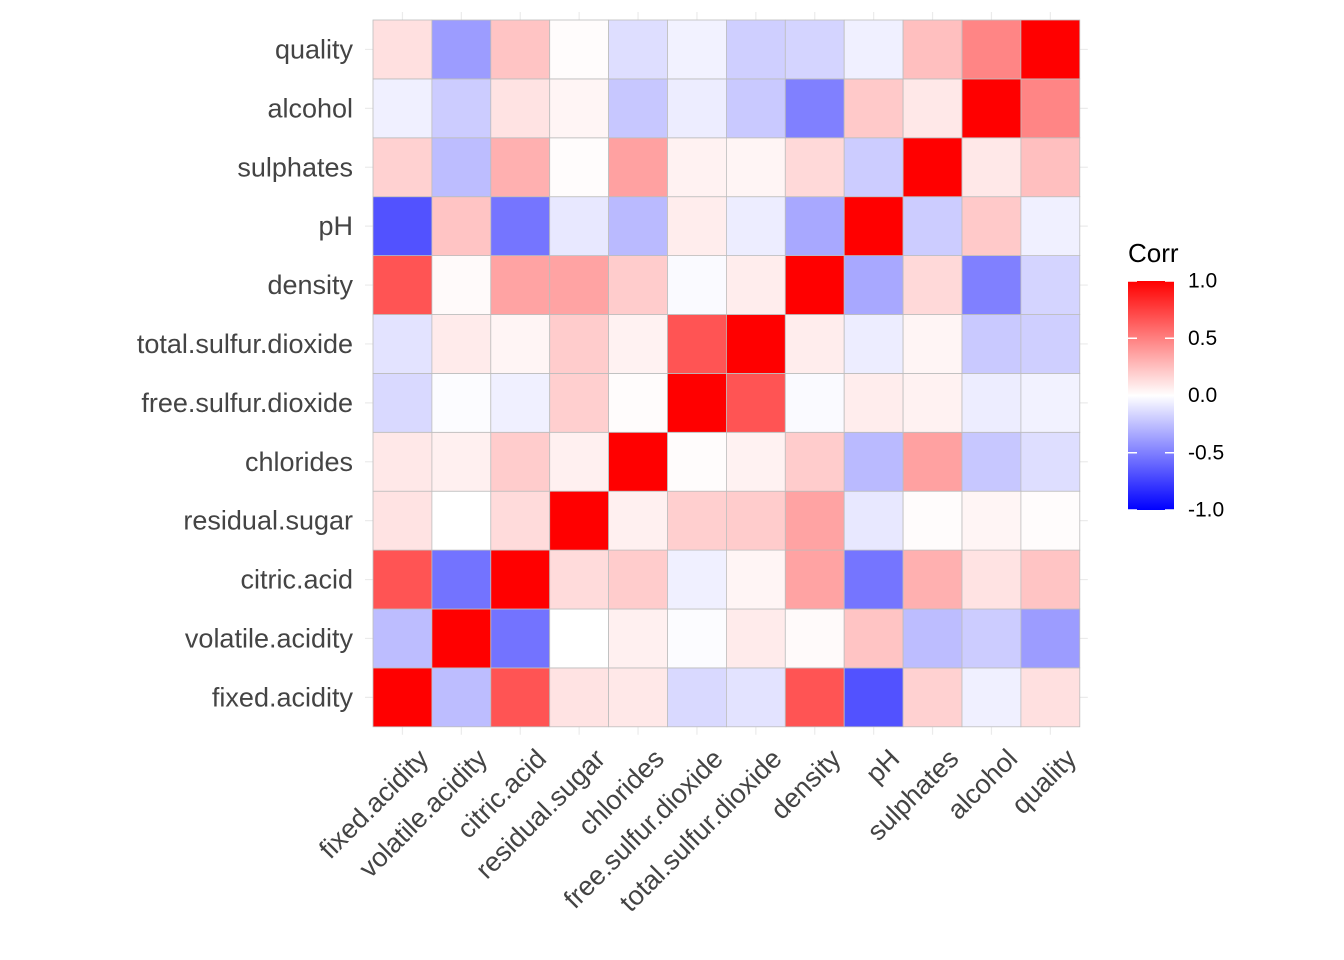 This screenshot has height=960, width=1344. I want to click on heatmap-cell-citric.acid-density, so click(520, 285).